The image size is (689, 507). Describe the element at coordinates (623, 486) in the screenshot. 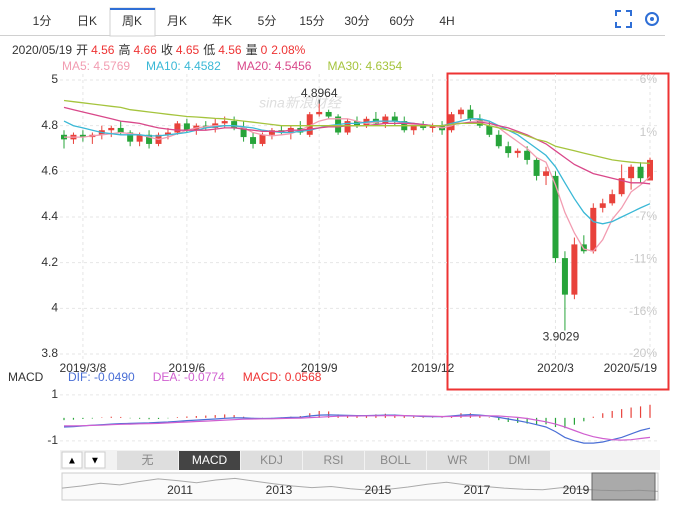

I see `navigator-window` at that location.